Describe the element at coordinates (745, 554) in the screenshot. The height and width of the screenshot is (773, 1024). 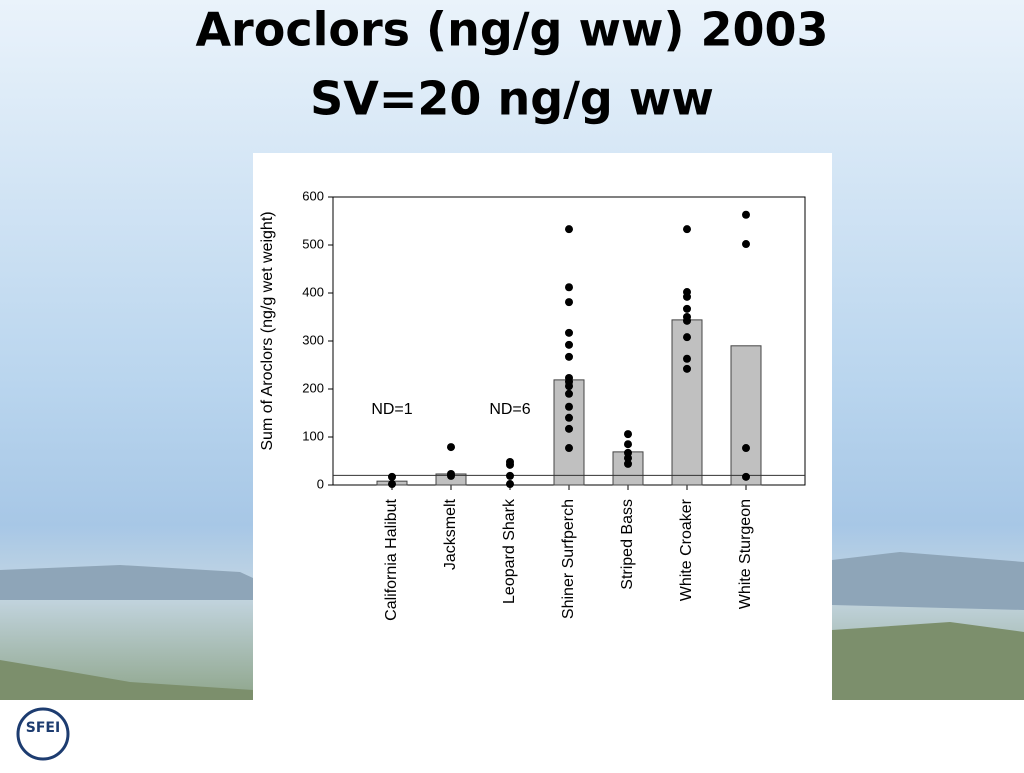
I see `x-tick-label: White Sturgeon` at that location.